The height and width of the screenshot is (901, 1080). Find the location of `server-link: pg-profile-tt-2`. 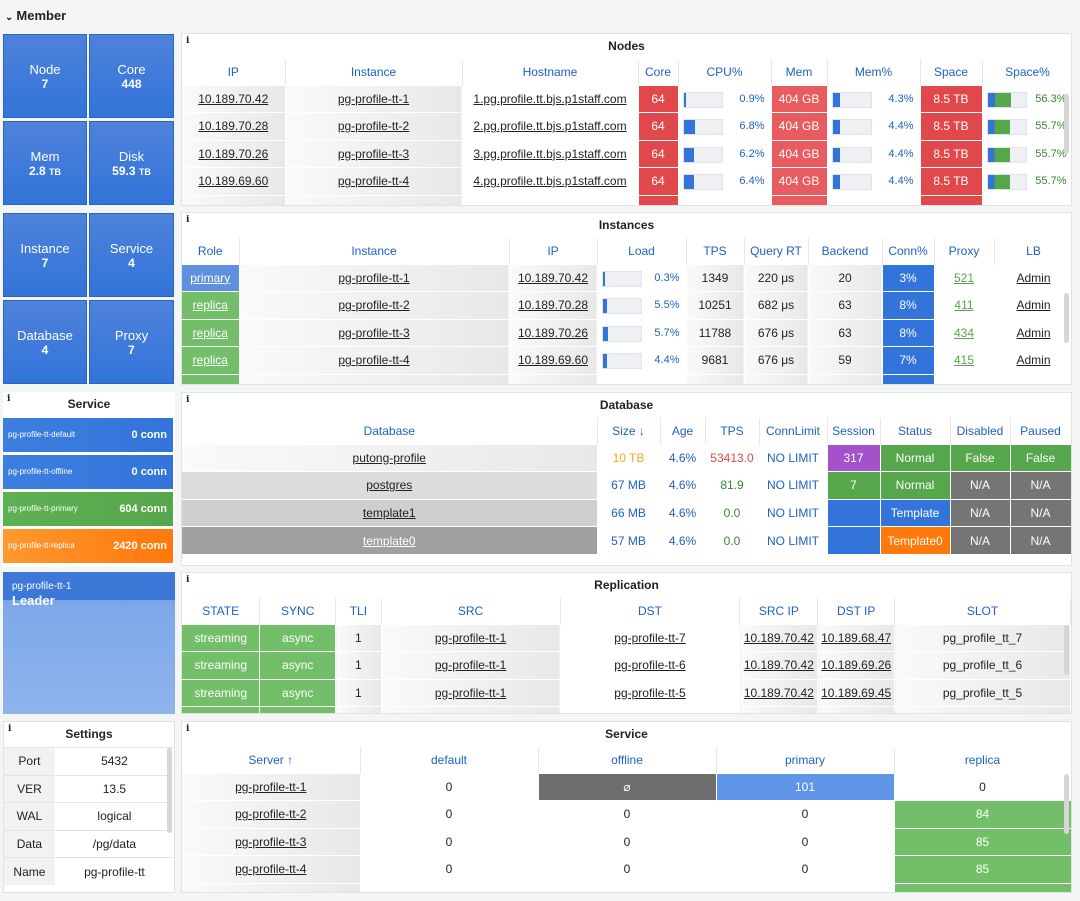

server-link: pg-profile-tt-2 is located at coordinates (271, 814).